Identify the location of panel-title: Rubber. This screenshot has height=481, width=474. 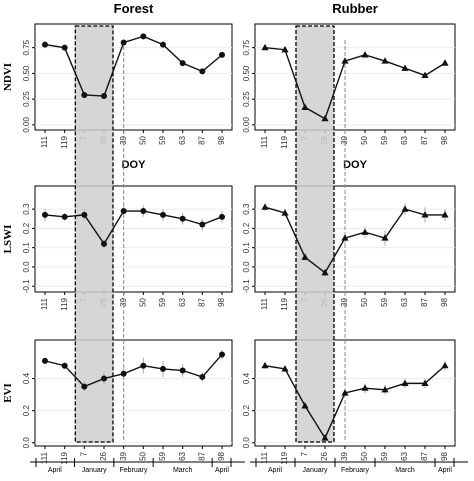
(355, 8).